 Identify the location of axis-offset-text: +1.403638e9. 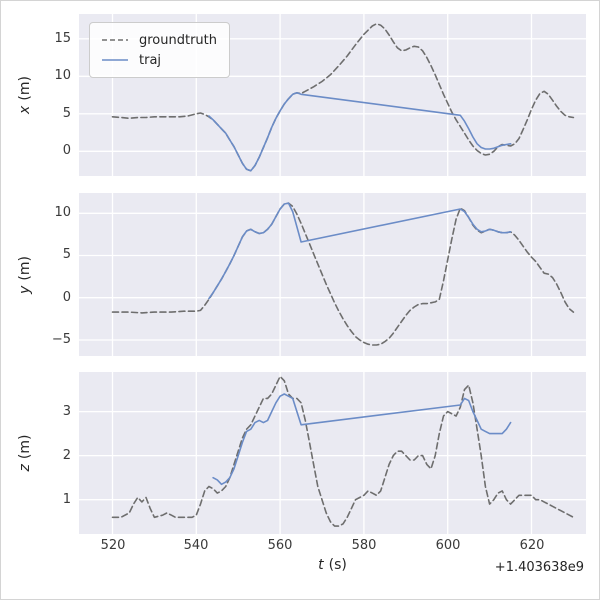
(539, 567).